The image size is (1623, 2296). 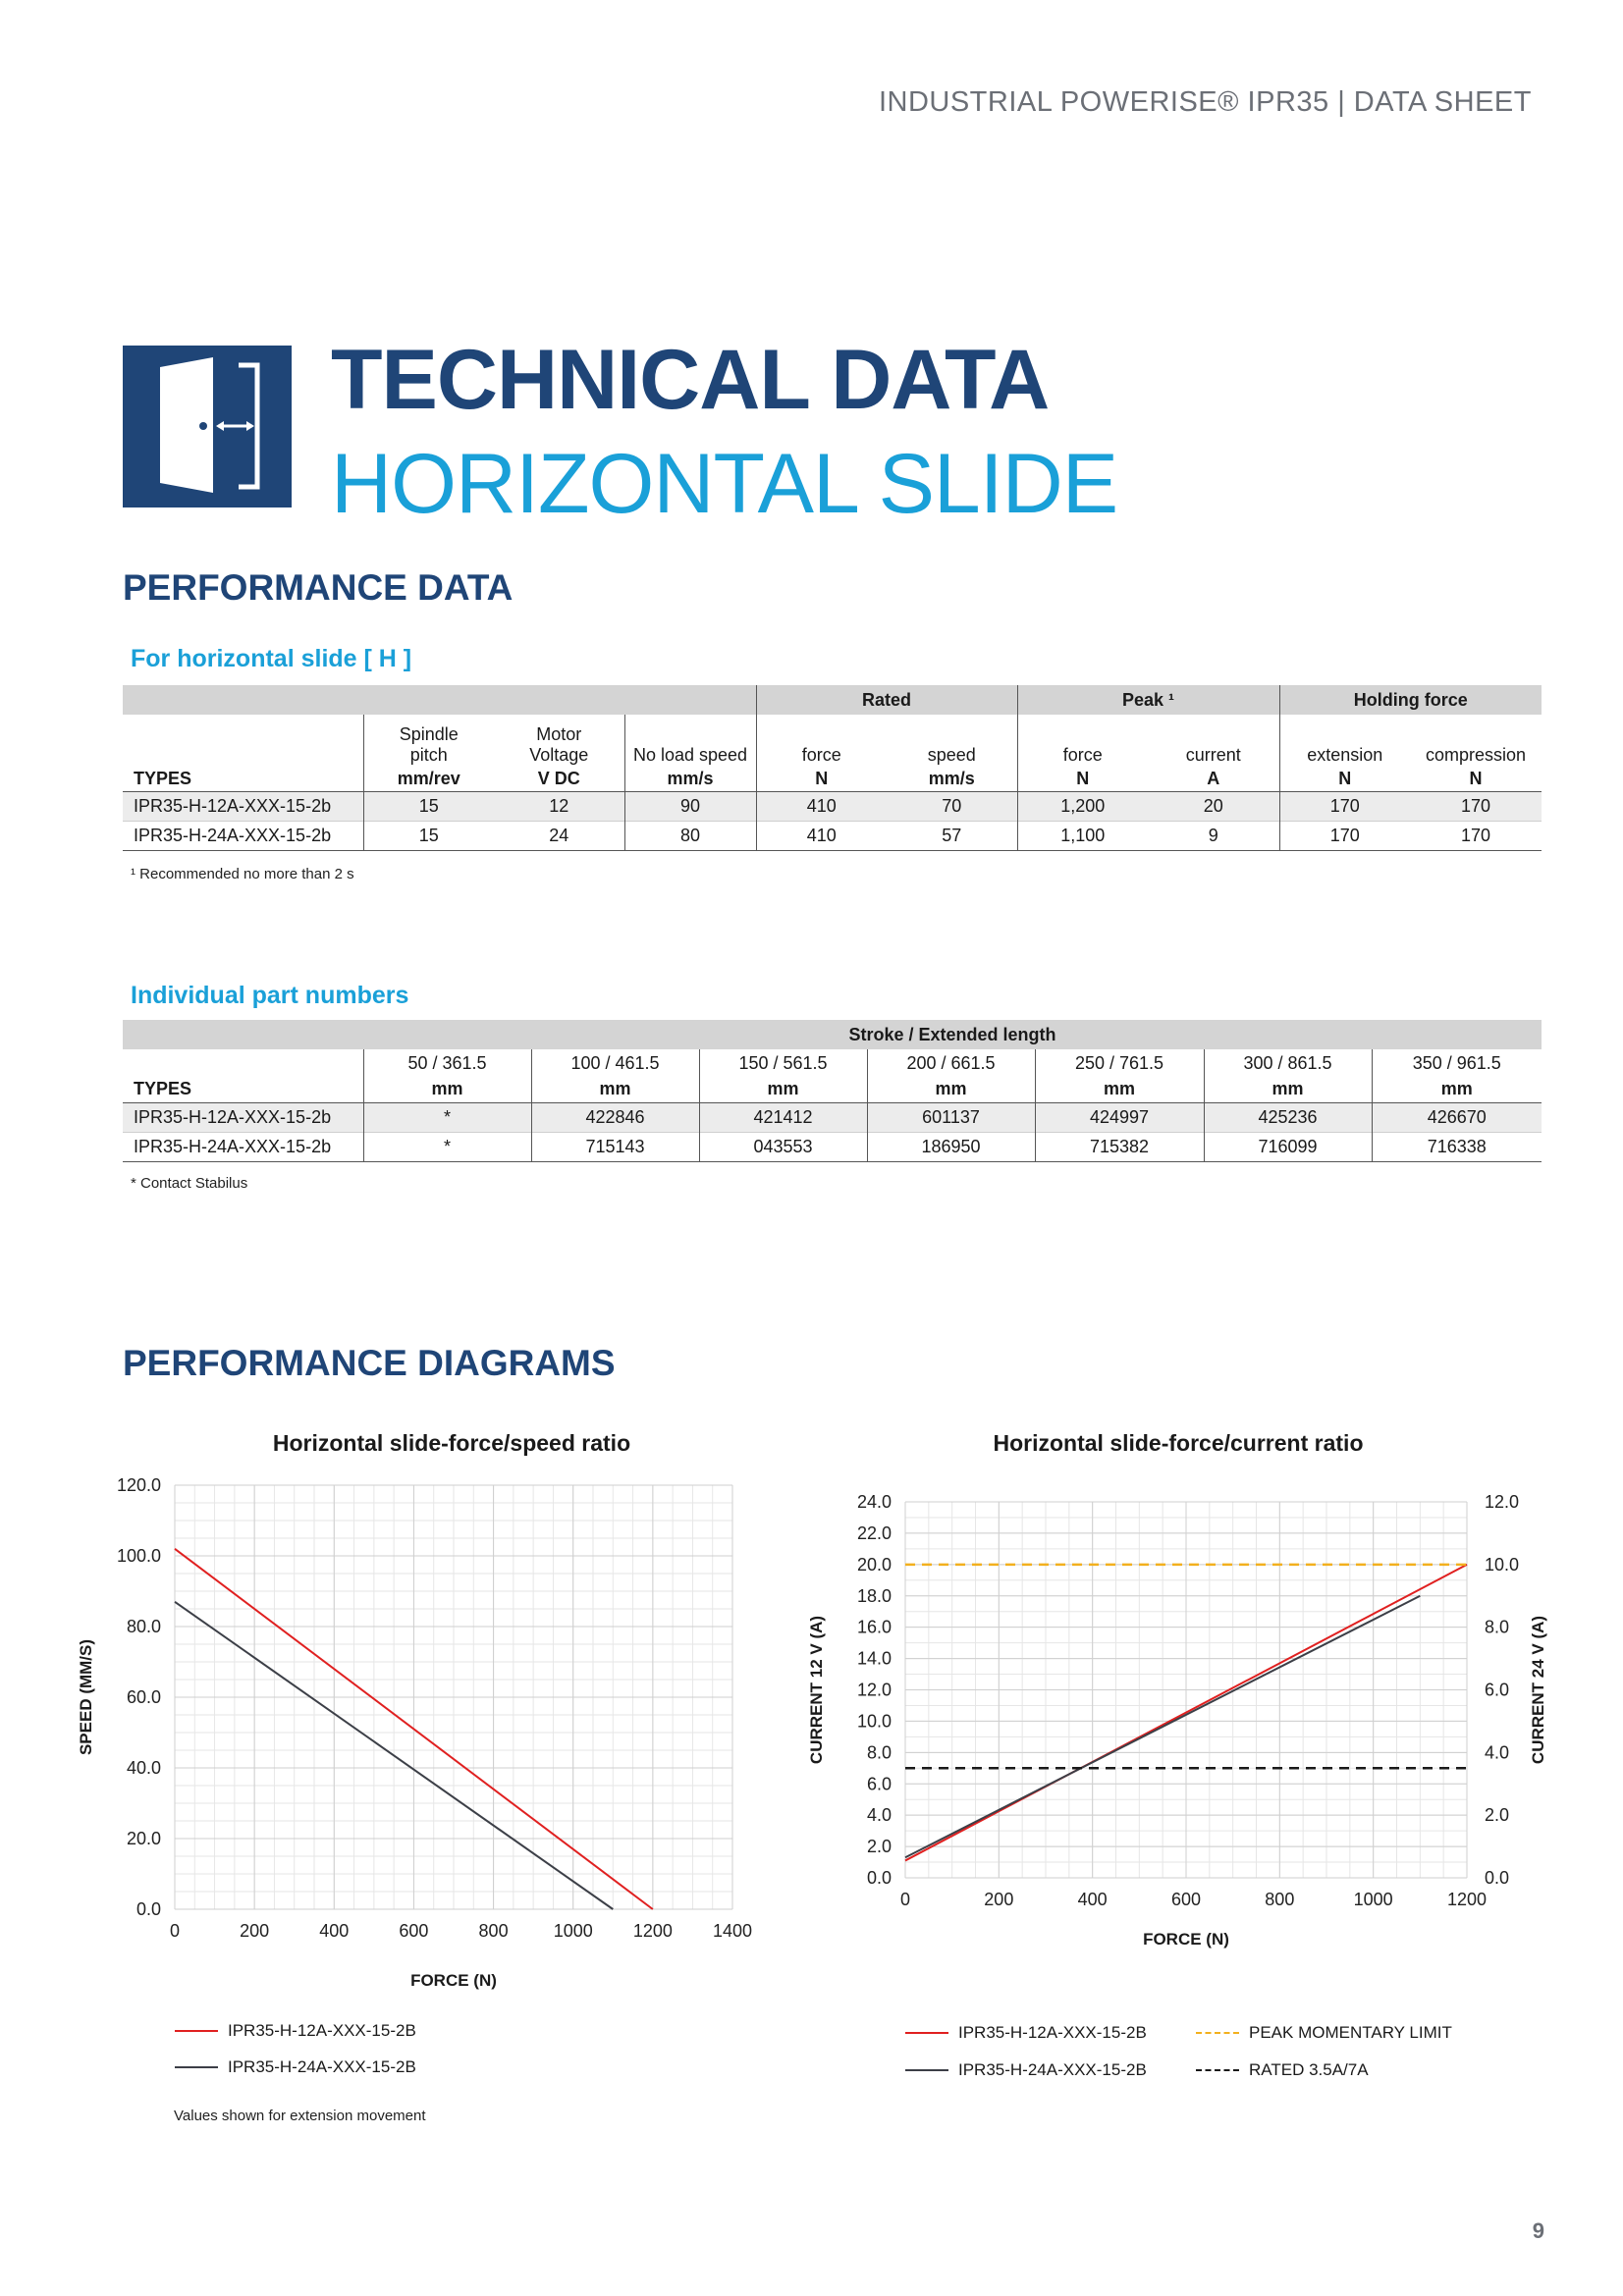 I want to click on col-header-rated-speed: speed mm/s, so click(x=952, y=753).